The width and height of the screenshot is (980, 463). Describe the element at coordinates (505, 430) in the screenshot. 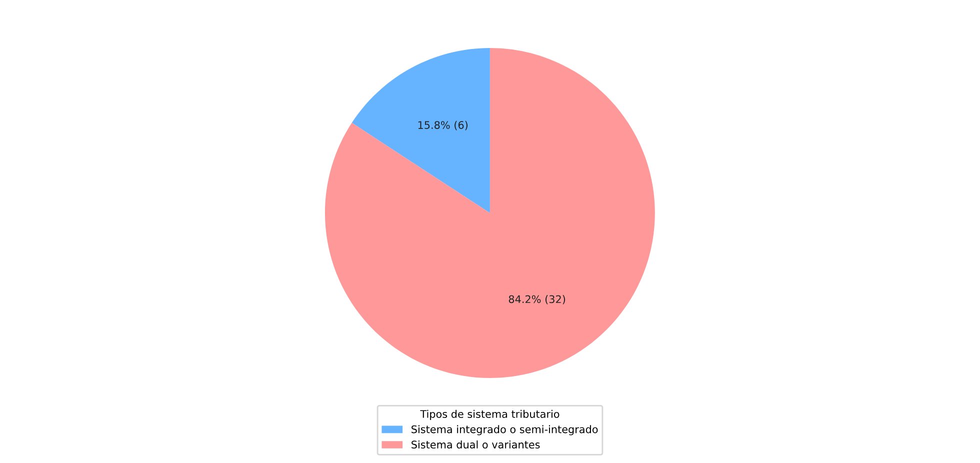

I see `legend-label: Sistema integrado o semi-integrado` at that location.